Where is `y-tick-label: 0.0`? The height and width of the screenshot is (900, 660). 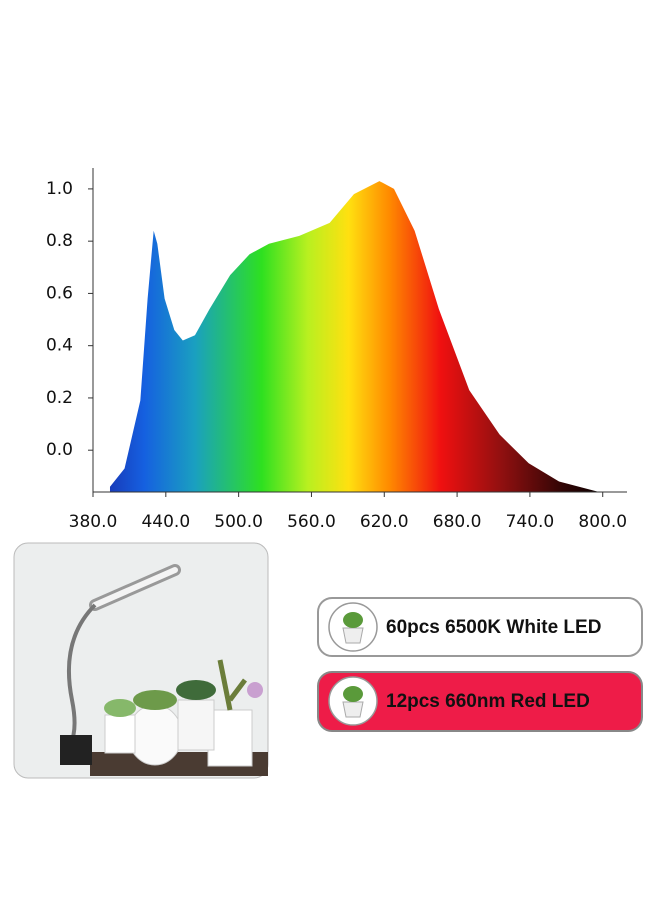
y-tick-label: 0.0 is located at coordinates (59, 450).